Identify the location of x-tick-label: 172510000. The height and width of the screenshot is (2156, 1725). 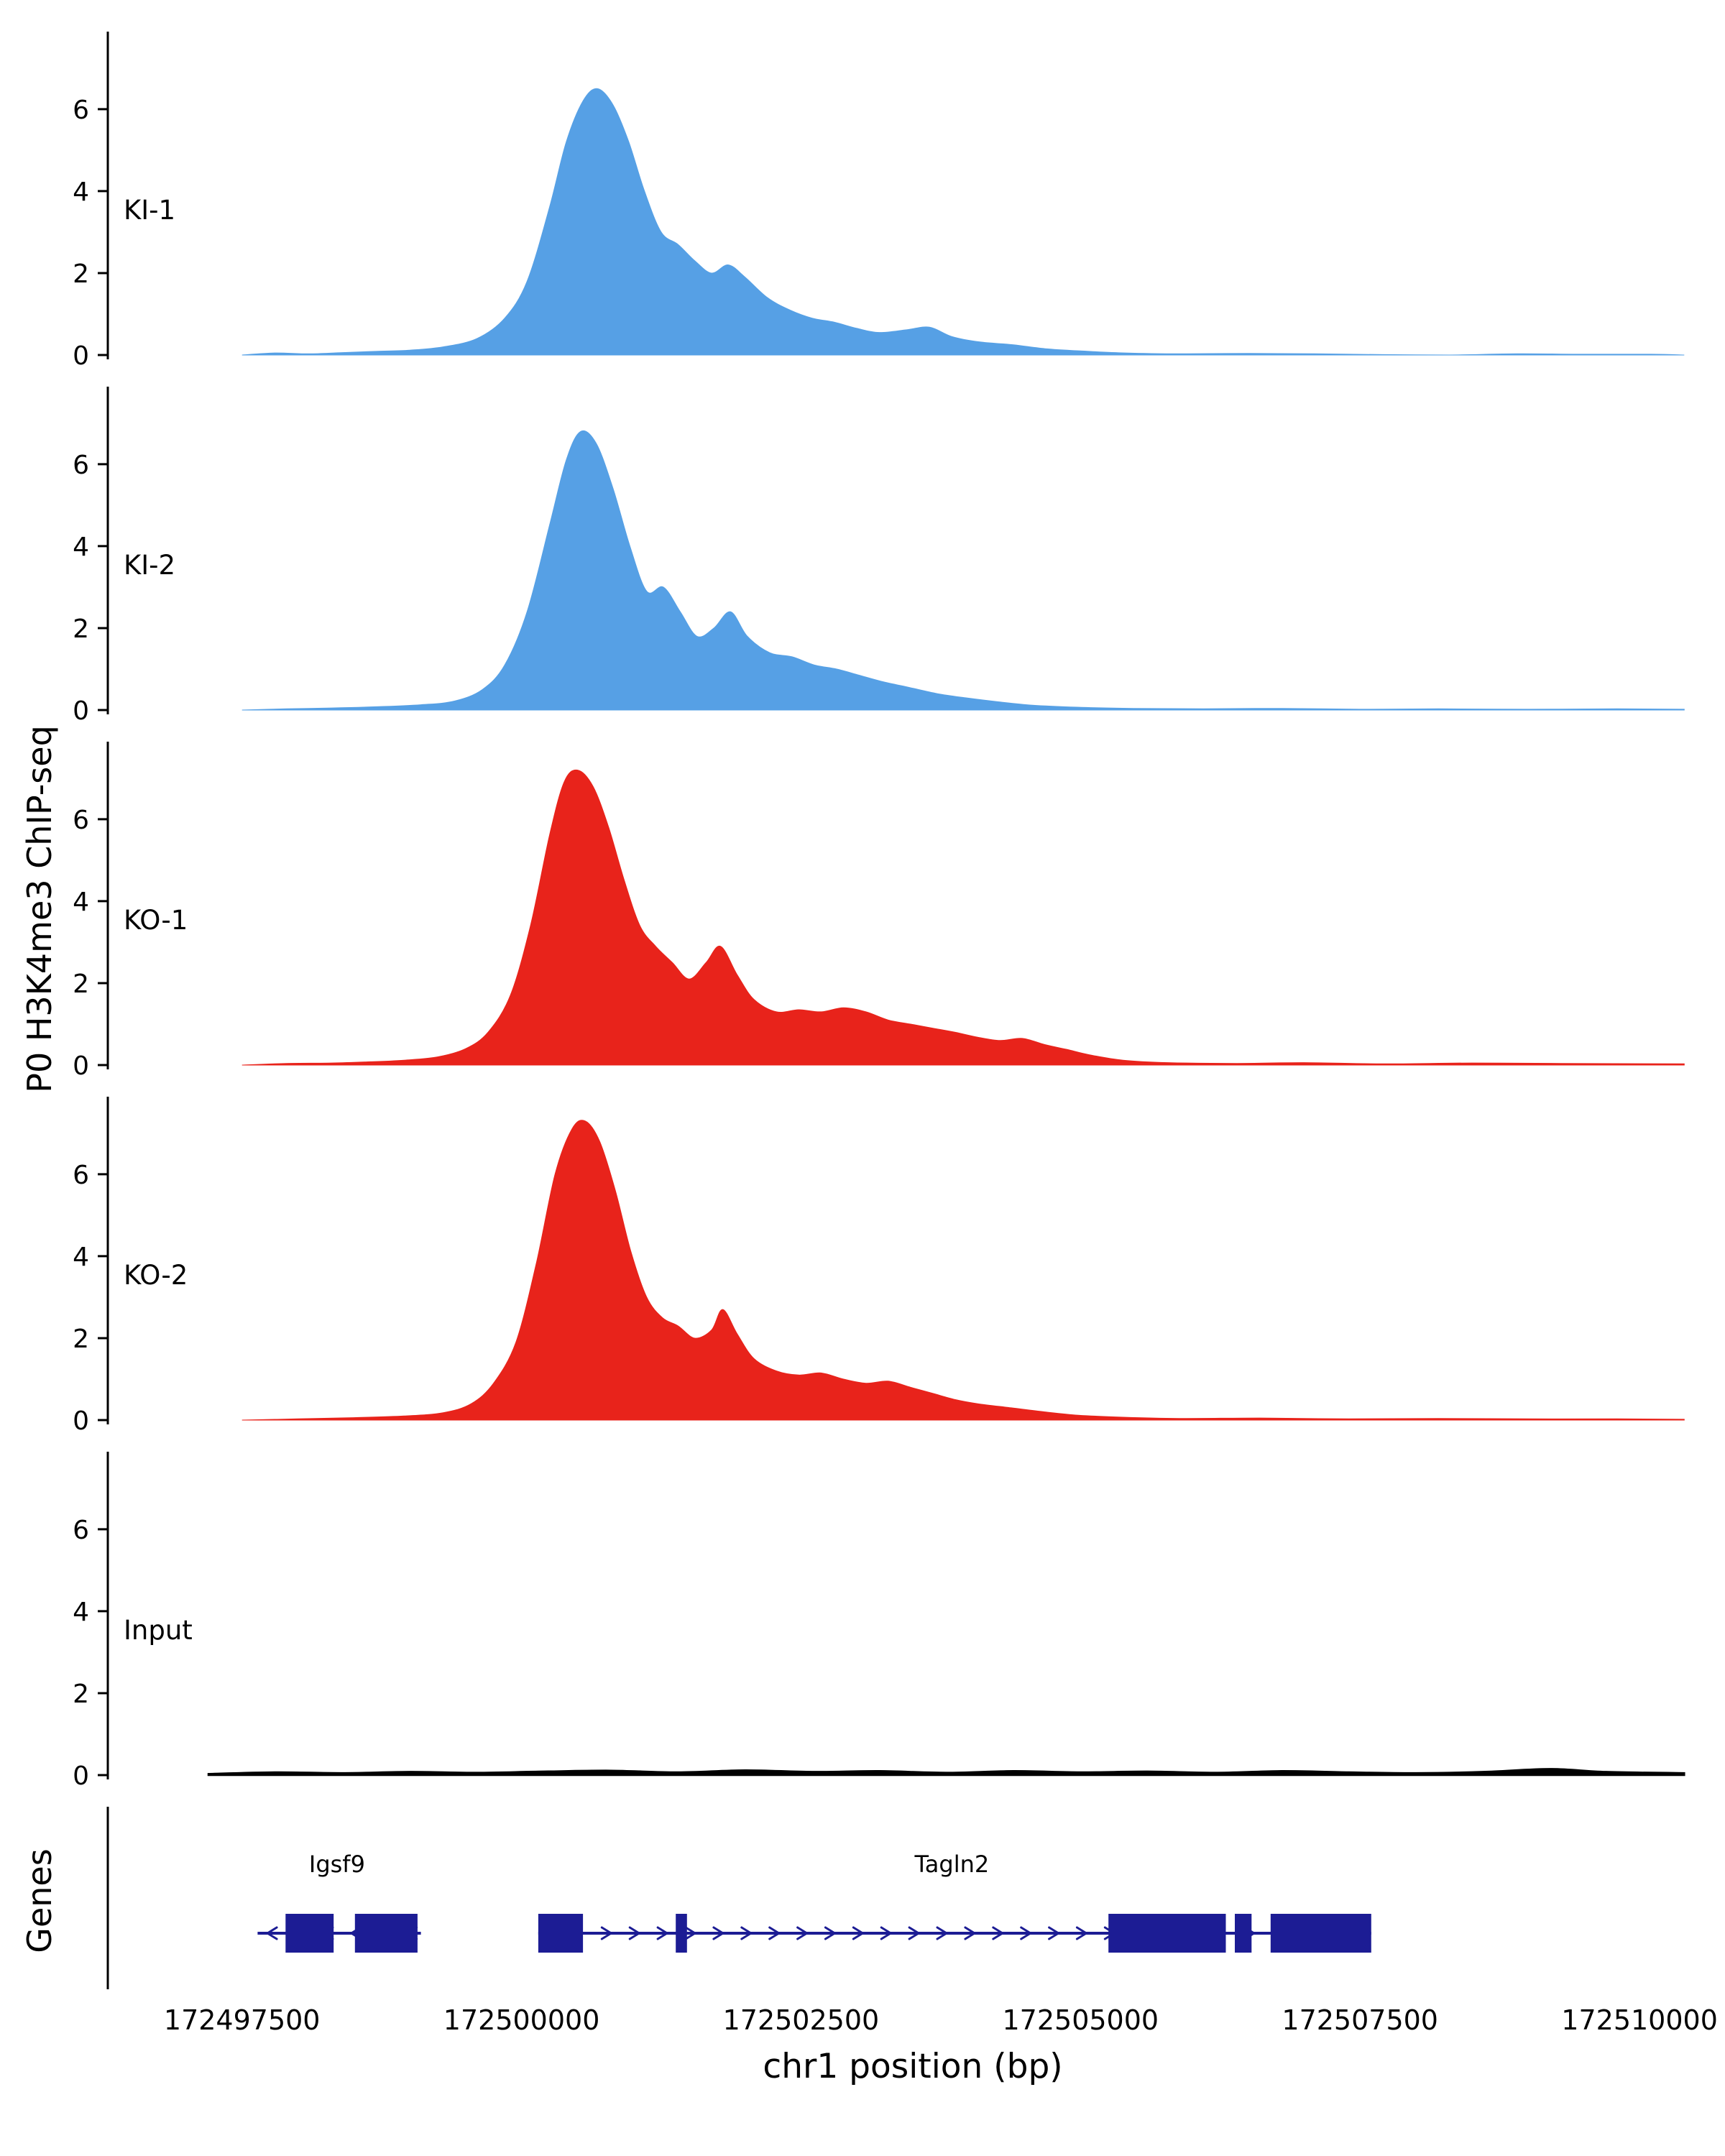
(1639, 2020).